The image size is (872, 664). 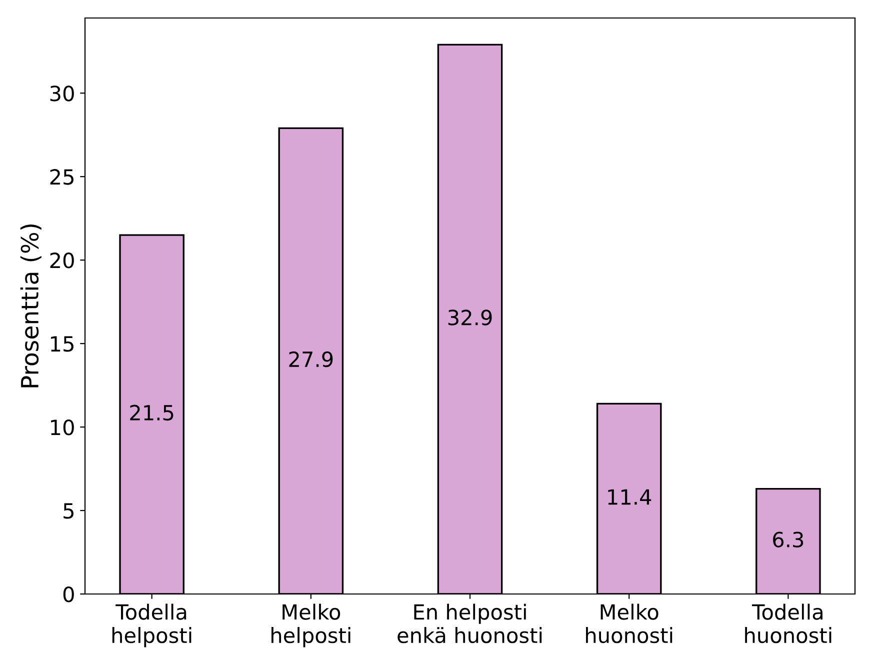 What do you see at coordinates (62, 427) in the screenshot?
I see `y-tick-label: 10` at bounding box center [62, 427].